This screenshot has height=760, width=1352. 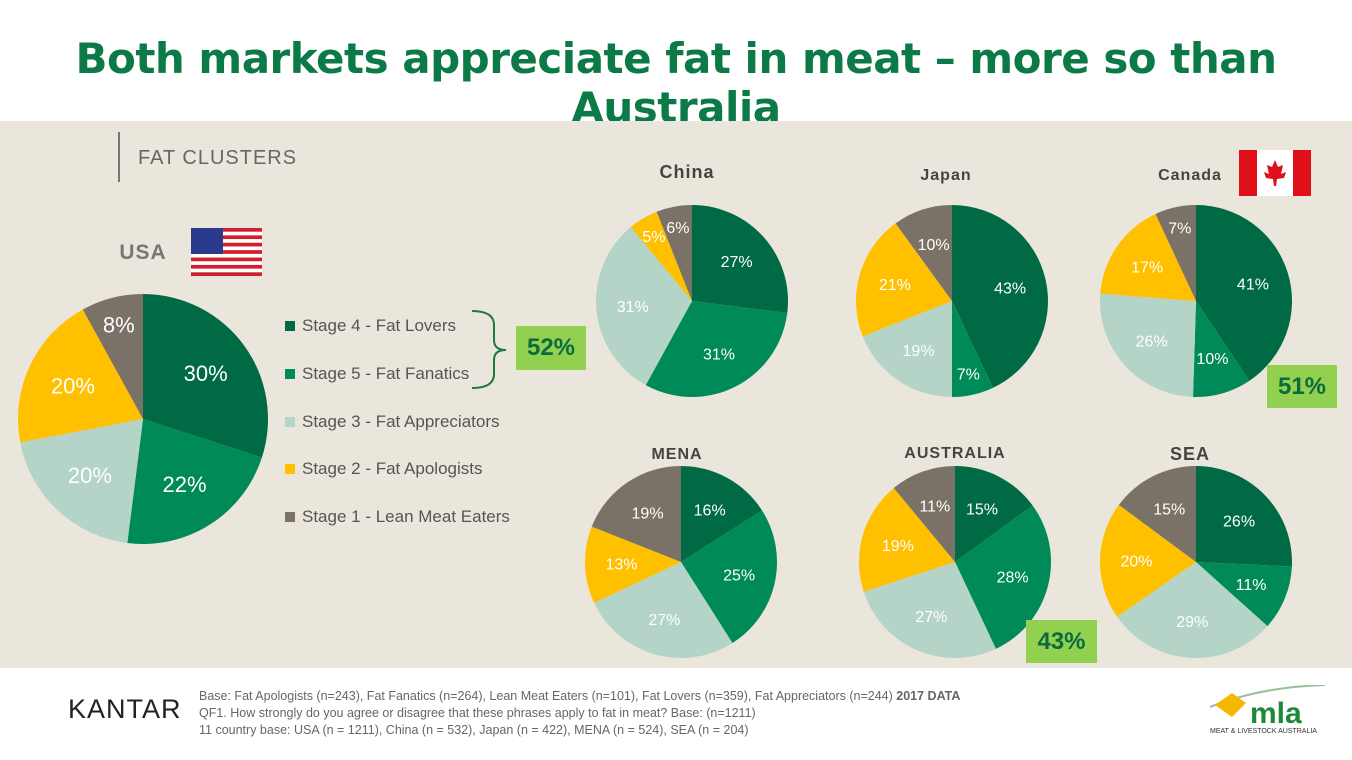 I want to click on canada-flag, so click(x=1275, y=173).